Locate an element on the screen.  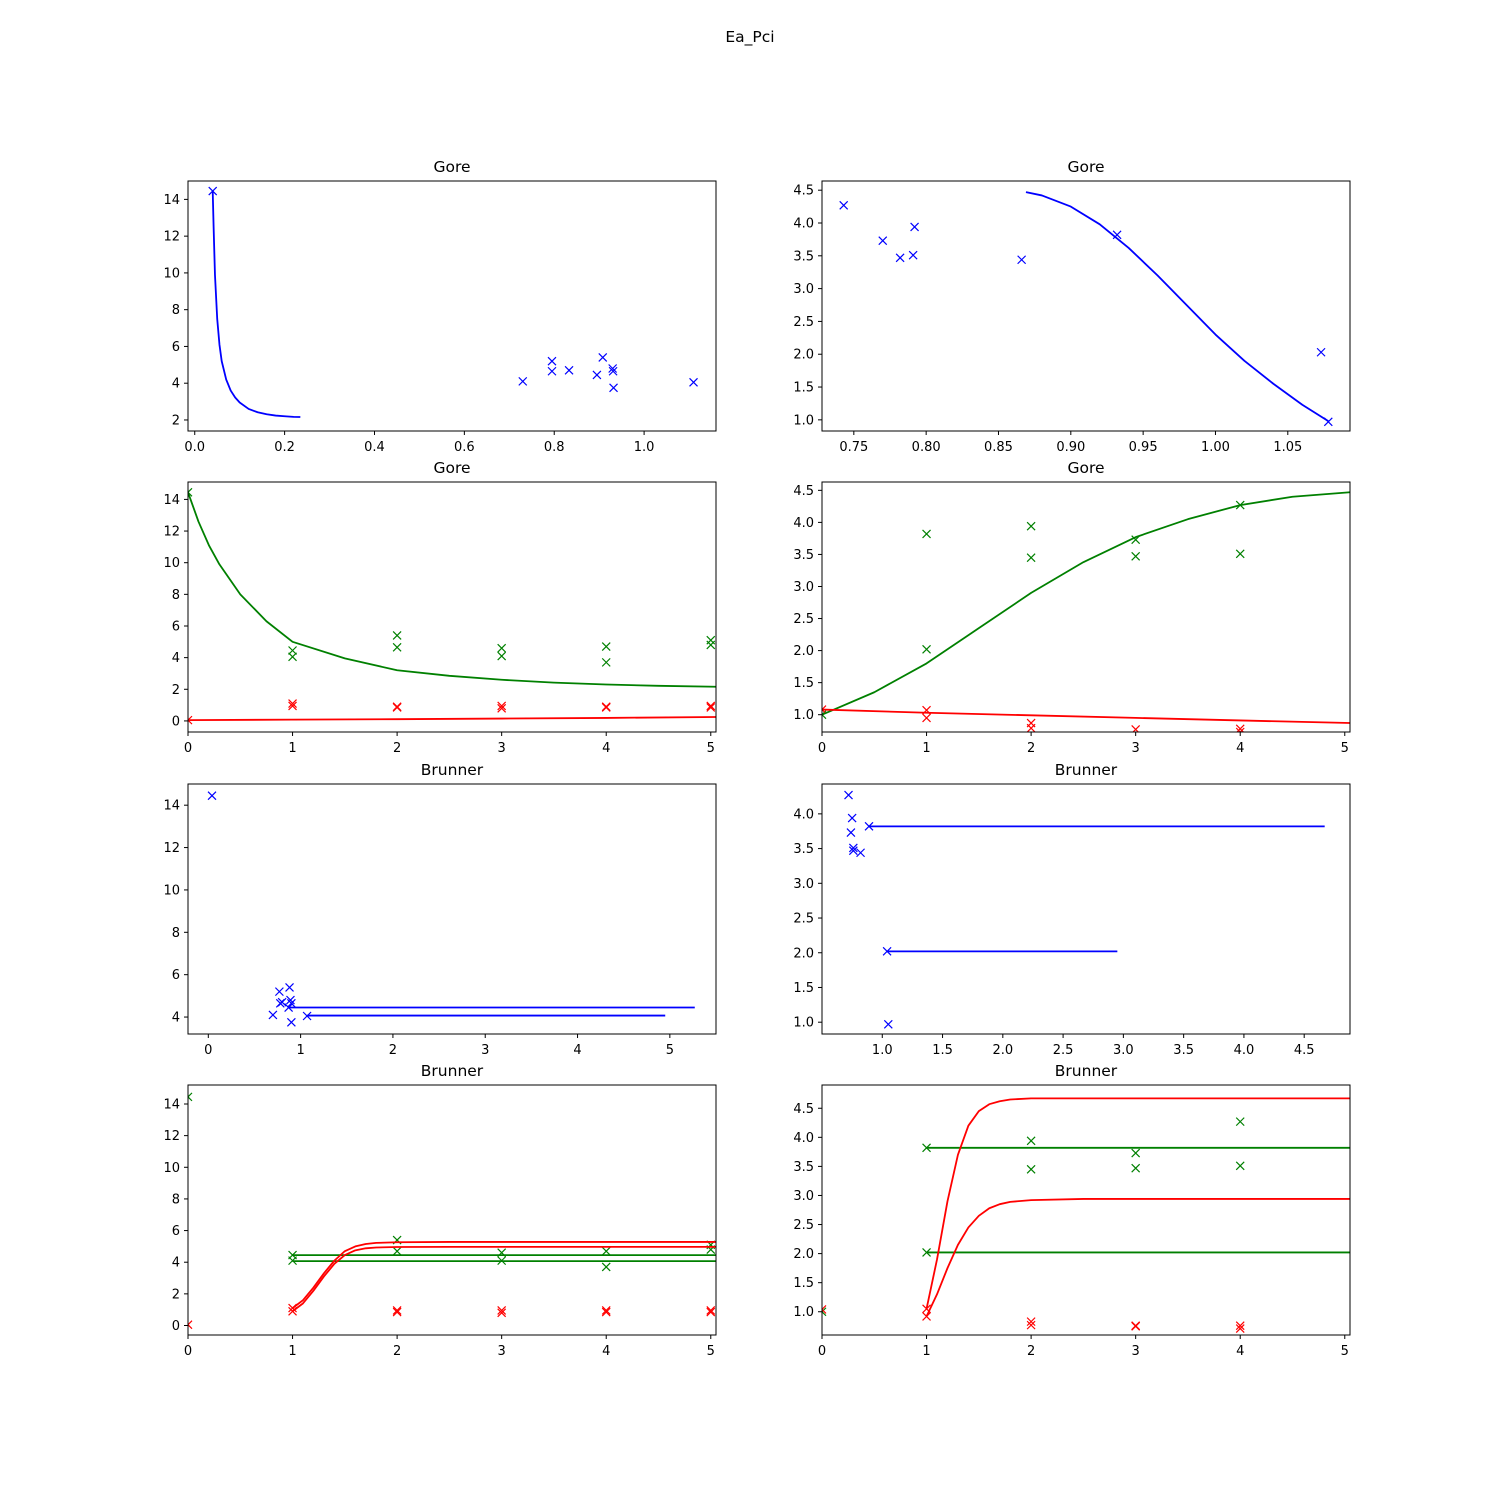
x-tick-label: 0.95 is located at coordinates (1143, 447).